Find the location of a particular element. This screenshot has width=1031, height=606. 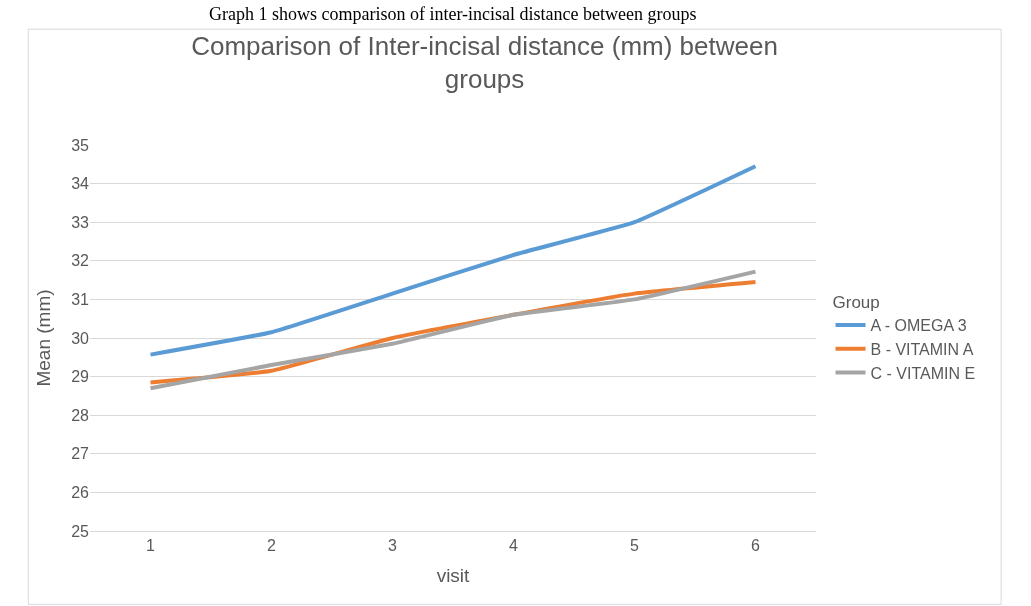

y-tick-label: 28 is located at coordinates (80, 415).